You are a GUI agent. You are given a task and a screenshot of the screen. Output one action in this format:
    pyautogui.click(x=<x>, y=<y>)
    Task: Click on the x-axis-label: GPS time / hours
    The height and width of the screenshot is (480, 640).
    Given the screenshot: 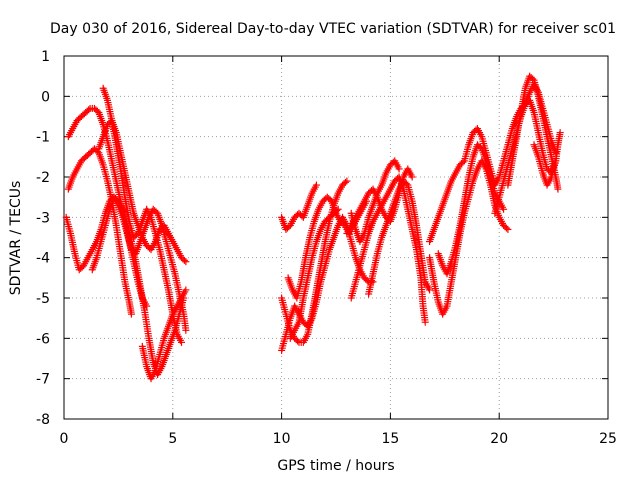 What is the action you would take?
    pyautogui.click(x=335, y=466)
    